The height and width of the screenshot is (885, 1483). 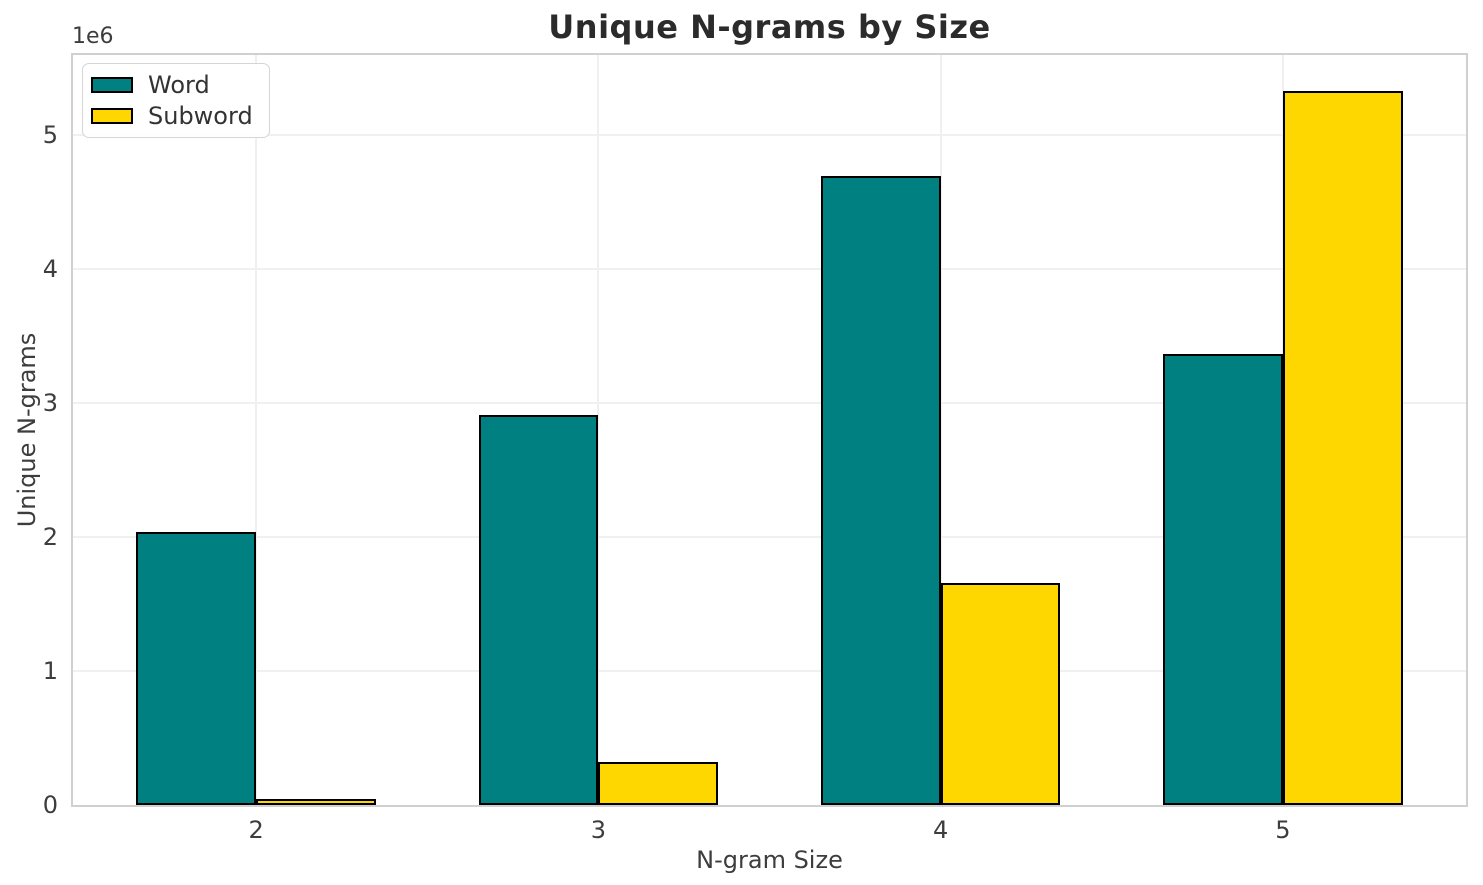 I want to click on legend-swatch-word, so click(x=112, y=85).